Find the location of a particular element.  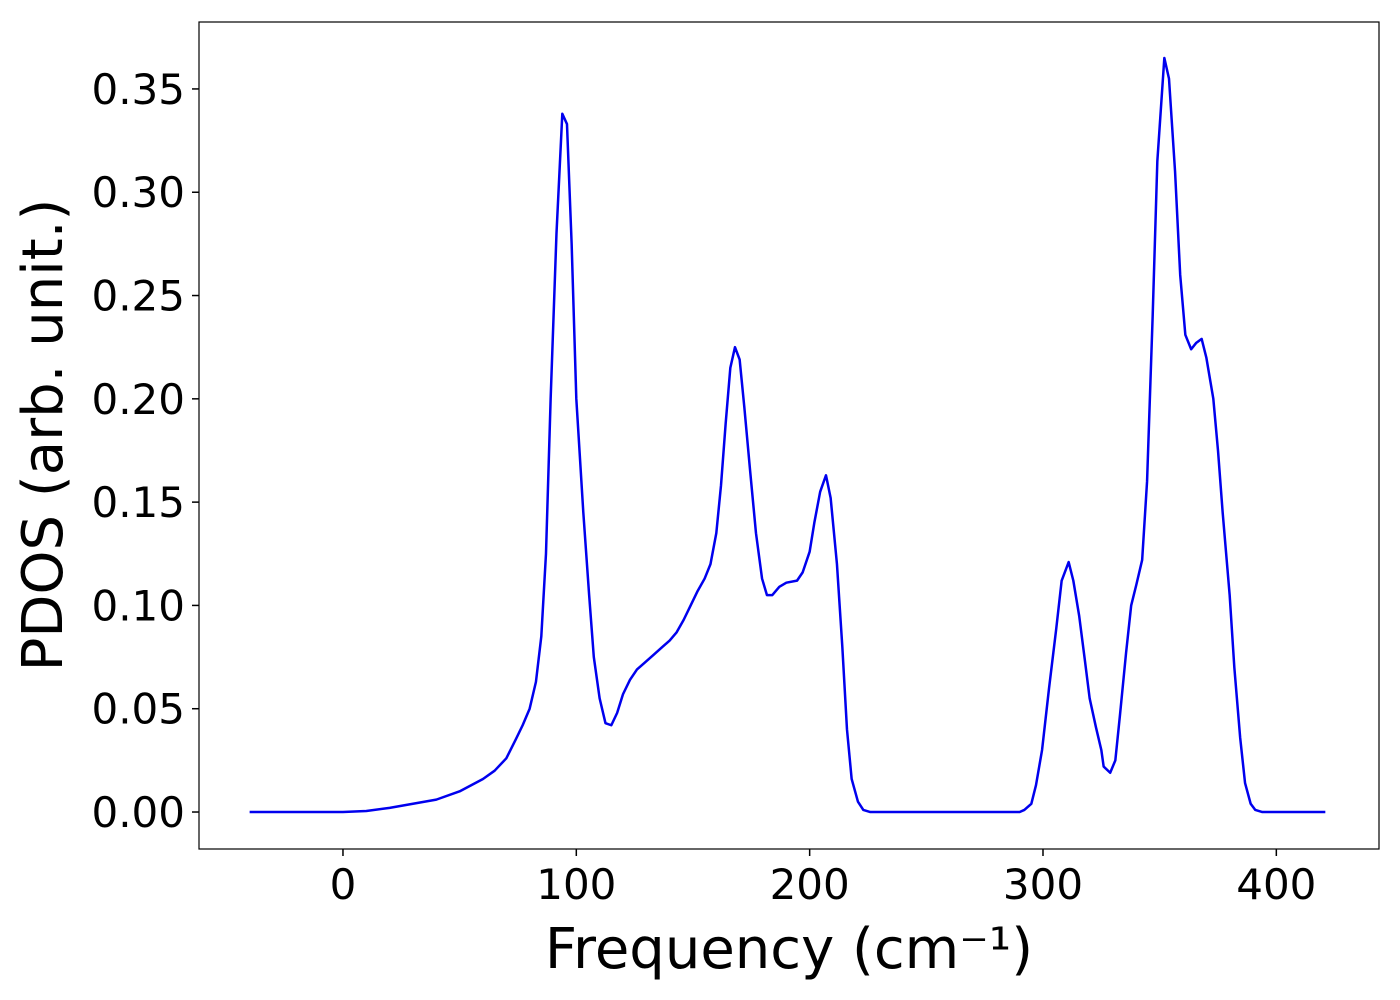

y-tick-label: 0.10 is located at coordinates (138, 605).